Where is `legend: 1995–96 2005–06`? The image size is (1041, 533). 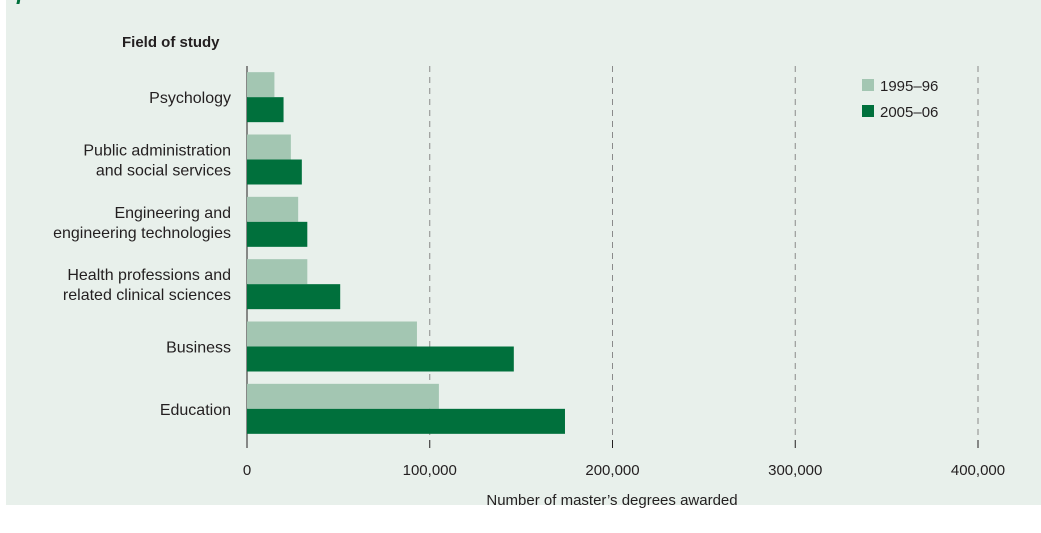 legend: 1995–96 2005–06 is located at coordinates (900, 99).